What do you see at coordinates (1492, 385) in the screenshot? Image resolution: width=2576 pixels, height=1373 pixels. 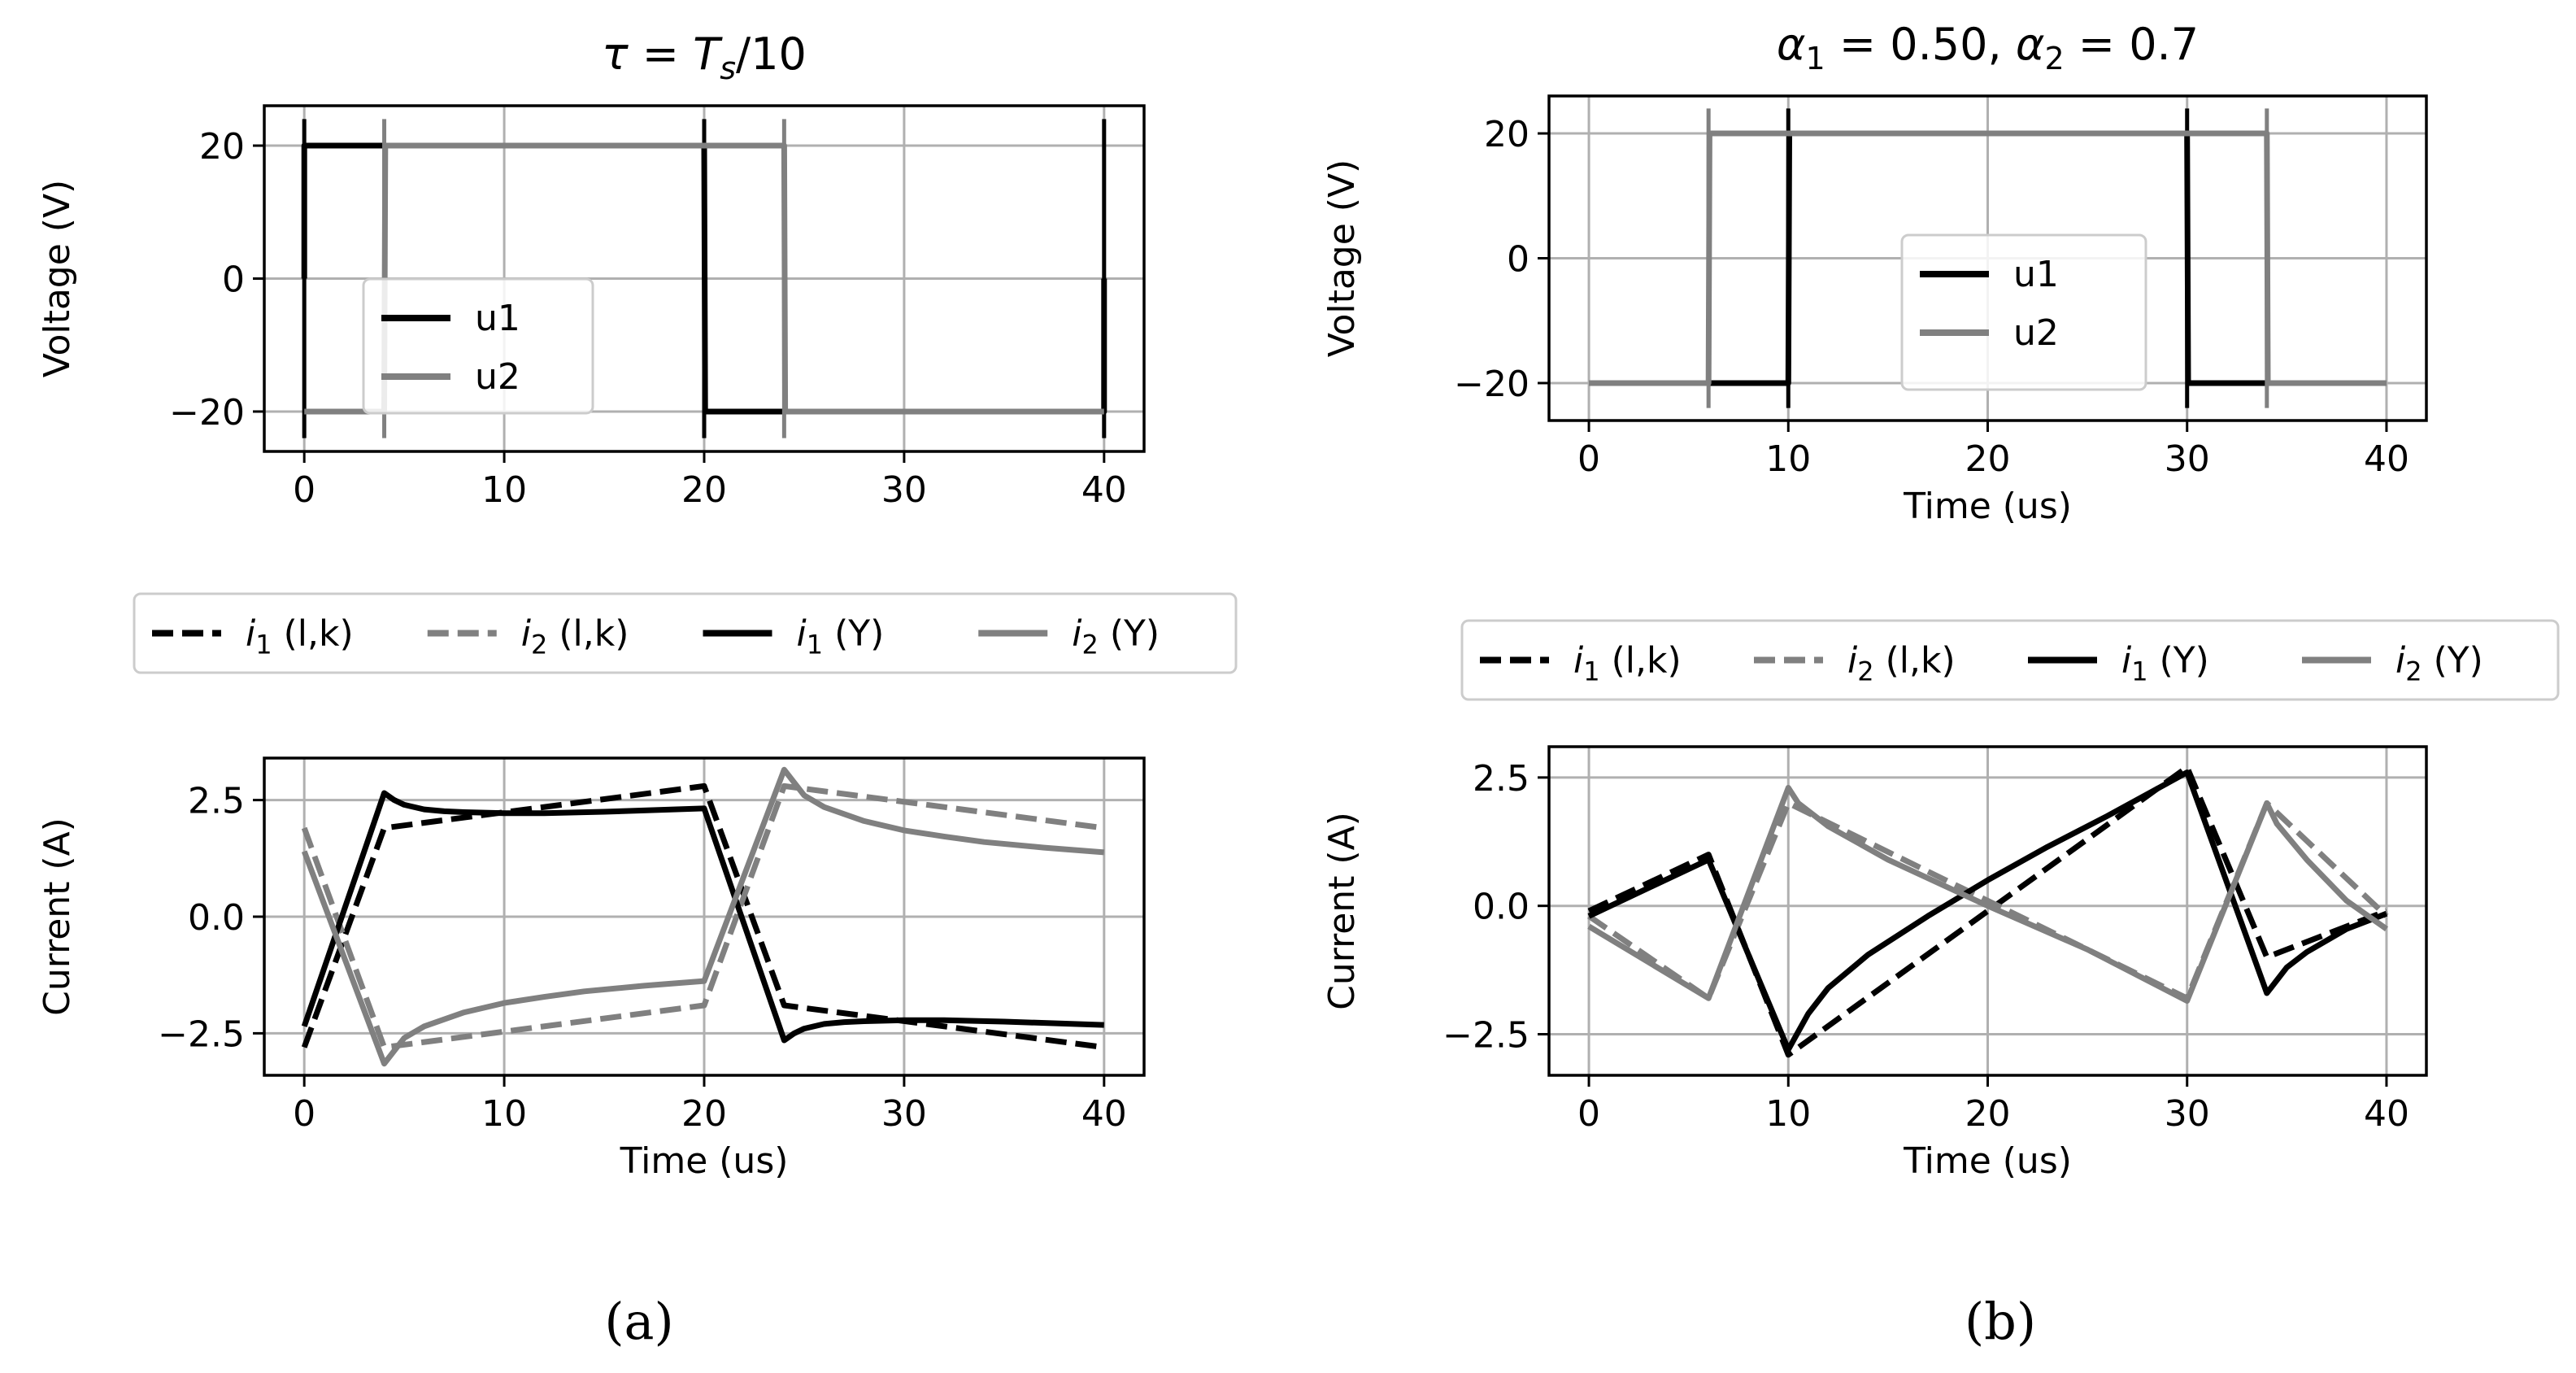 I see `y-tick-label: −20` at bounding box center [1492, 385].